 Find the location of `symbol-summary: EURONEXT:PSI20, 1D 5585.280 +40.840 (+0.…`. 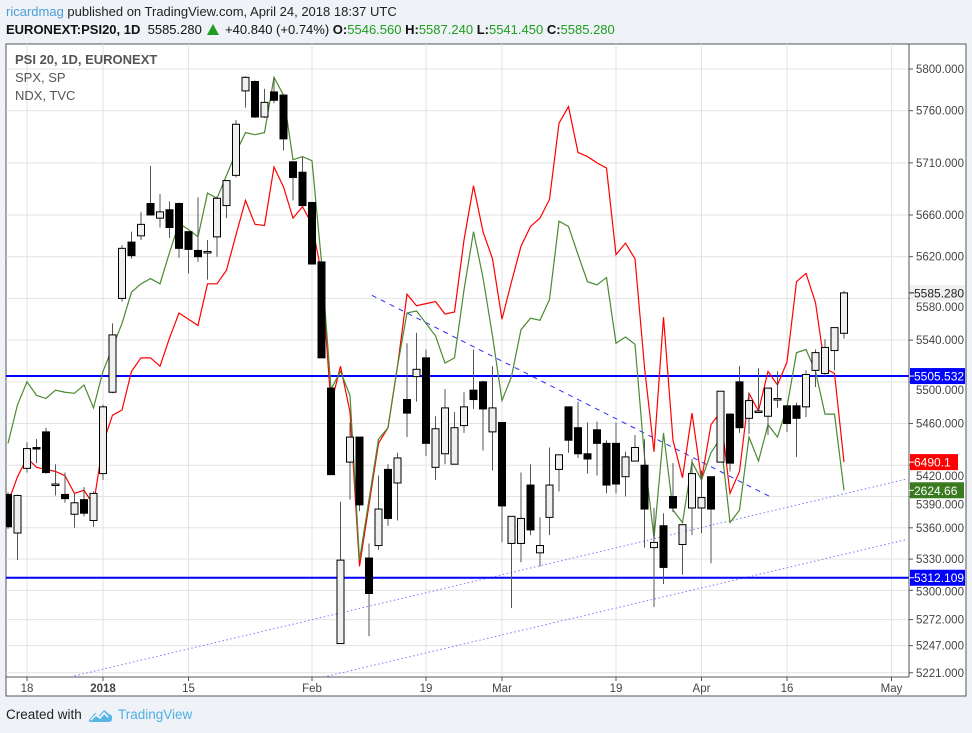

symbol-summary: EURONEXT:PSI20, 1D 5585.280 +40.840 (+0.… is located at coordinates (310, 29).